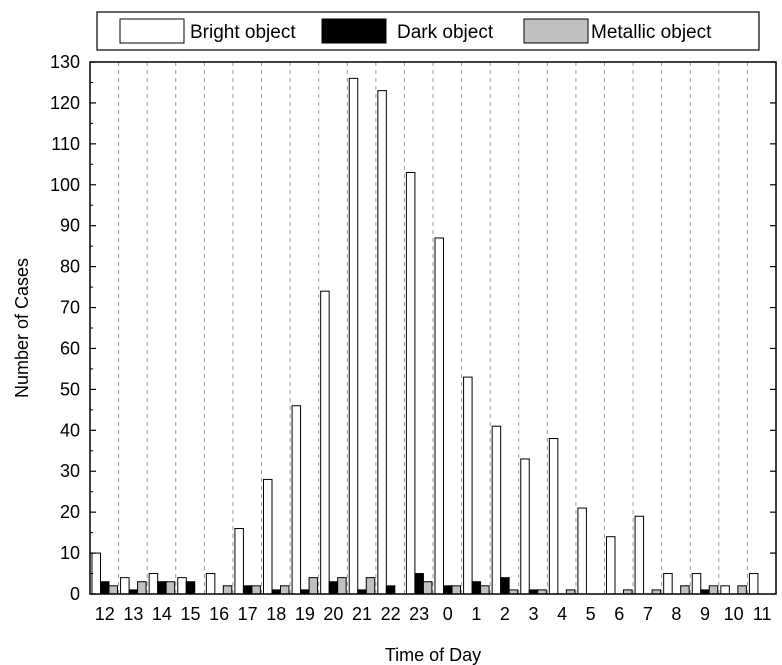 The image size is (782, 665). Describe the element at coordinates (433, 614) in the screenshot. I see `x-axis: 12 13 14 15 16 17 18 19 20 21 22 23 0 1 2 3 4 5 6 7 8 9 10 11` at that location.